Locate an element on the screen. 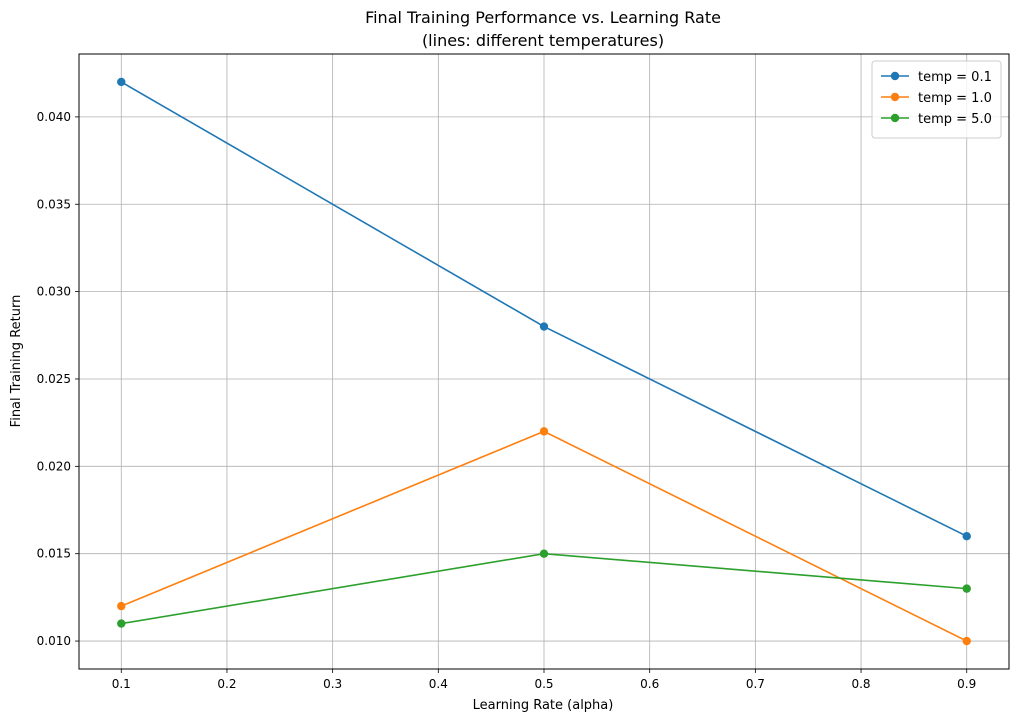 This screenshot has height=726, width=1018. legend-item: temp = 5.0 is located at coordinates (936, 119).